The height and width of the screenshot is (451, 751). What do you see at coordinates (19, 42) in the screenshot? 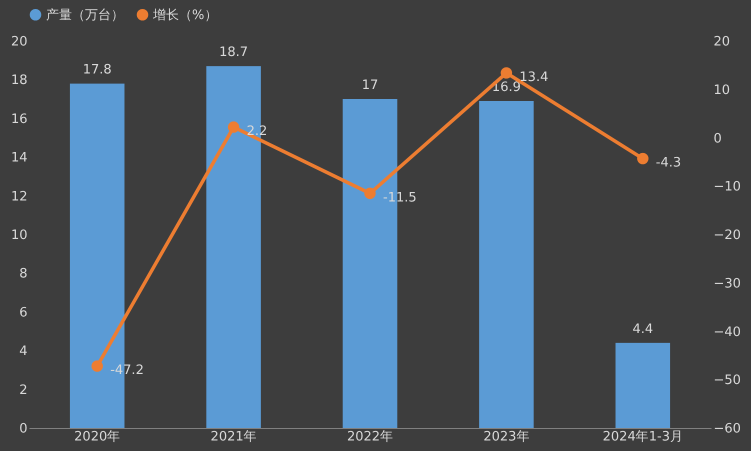
I see `y-tick-label: 20` at bounding box center [19, 42].